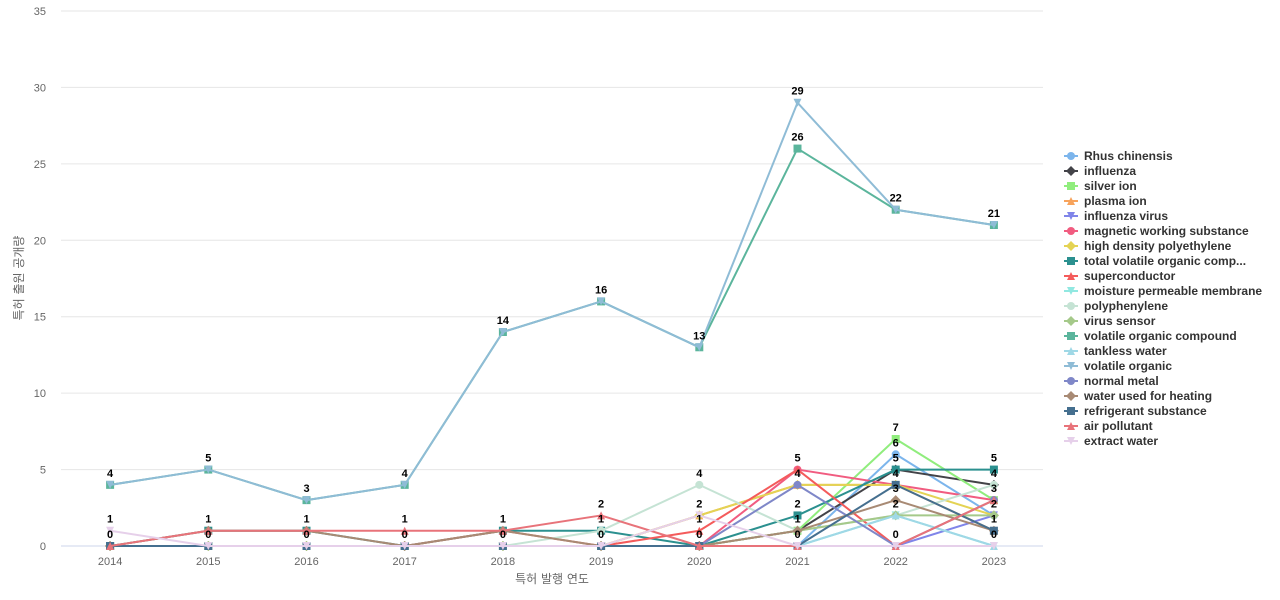  Describe the element at coordinates (503, 562) in the screenshot. I see `x-tick-label: 2018` at that location.